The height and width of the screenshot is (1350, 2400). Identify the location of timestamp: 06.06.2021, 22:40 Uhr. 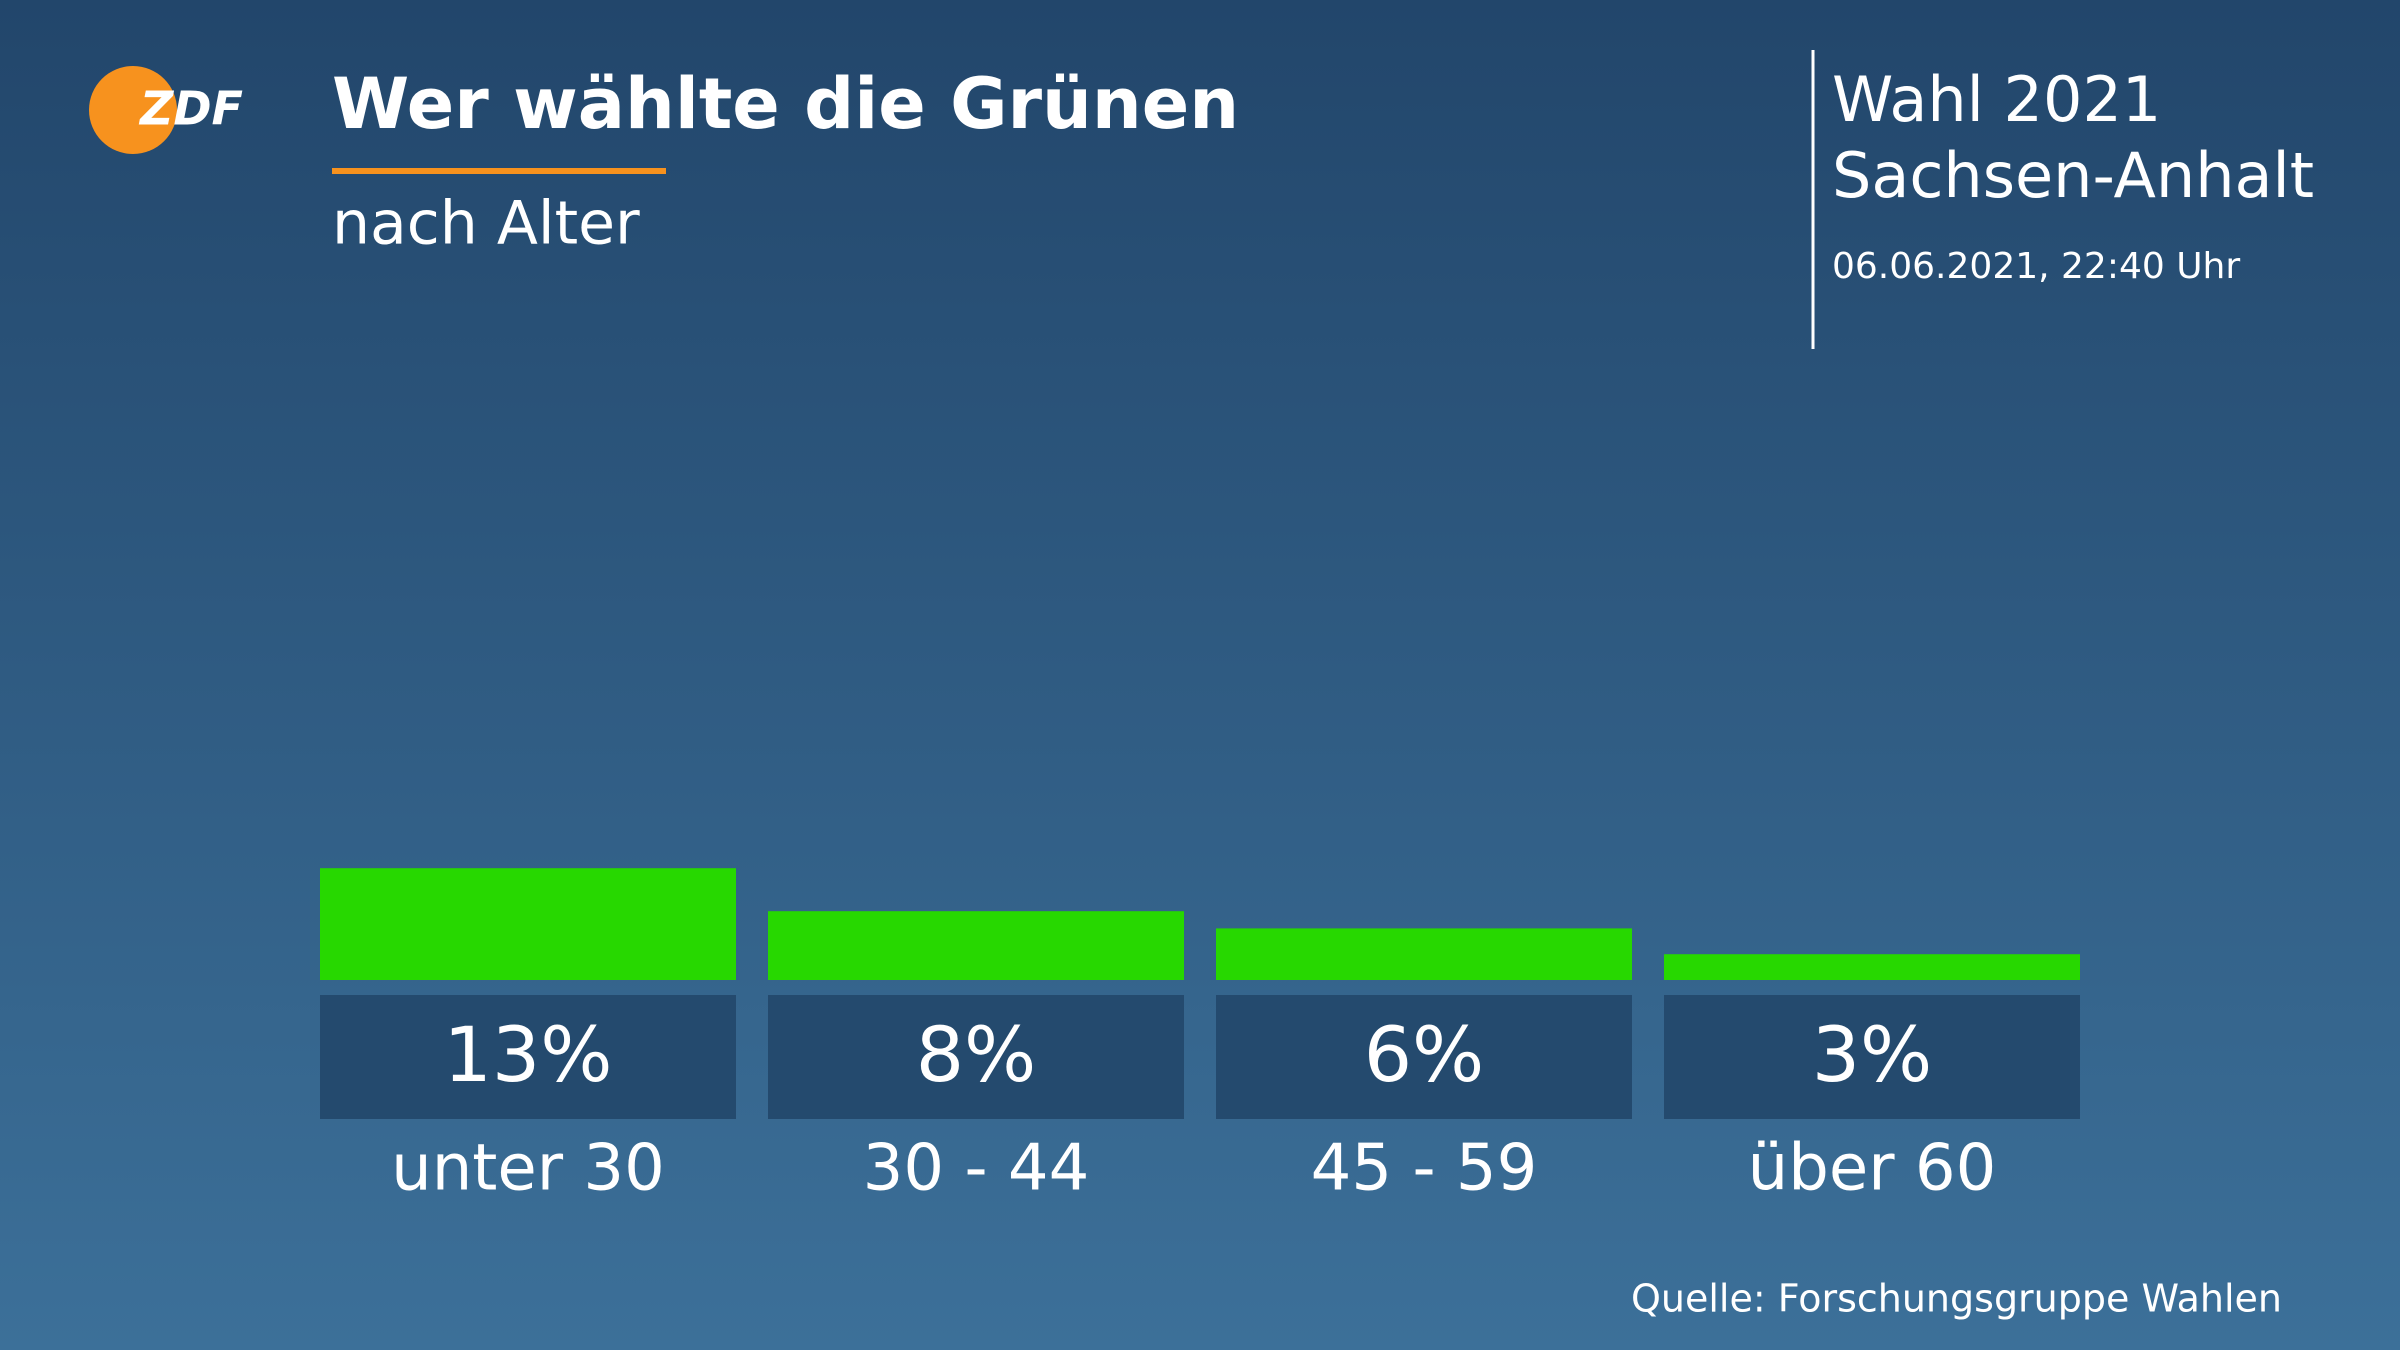
(2036, 266).